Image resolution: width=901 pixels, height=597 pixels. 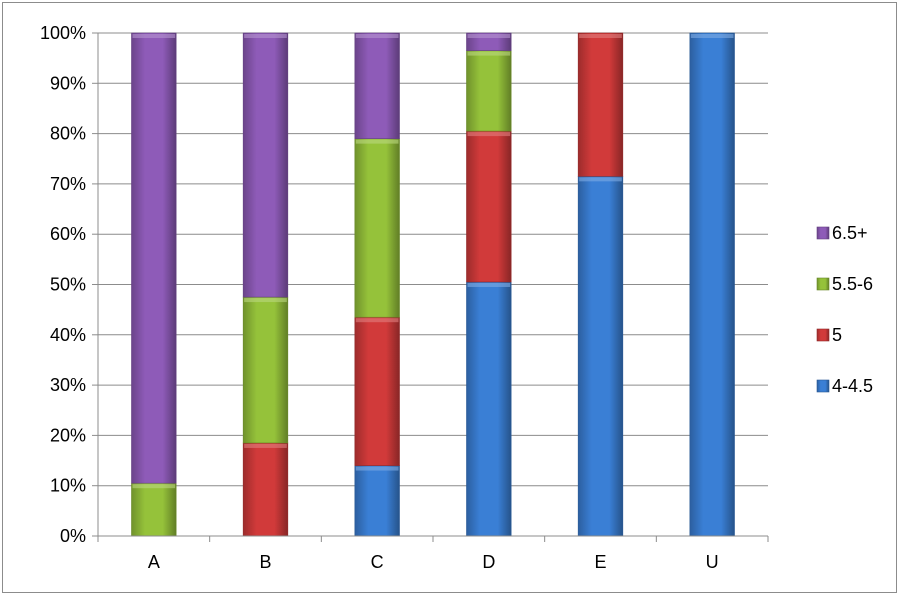 What do you see at coordinates (488, 562) in the screenshot?
I see `x-tick-label-d: D` at bounding box center [488, 562].